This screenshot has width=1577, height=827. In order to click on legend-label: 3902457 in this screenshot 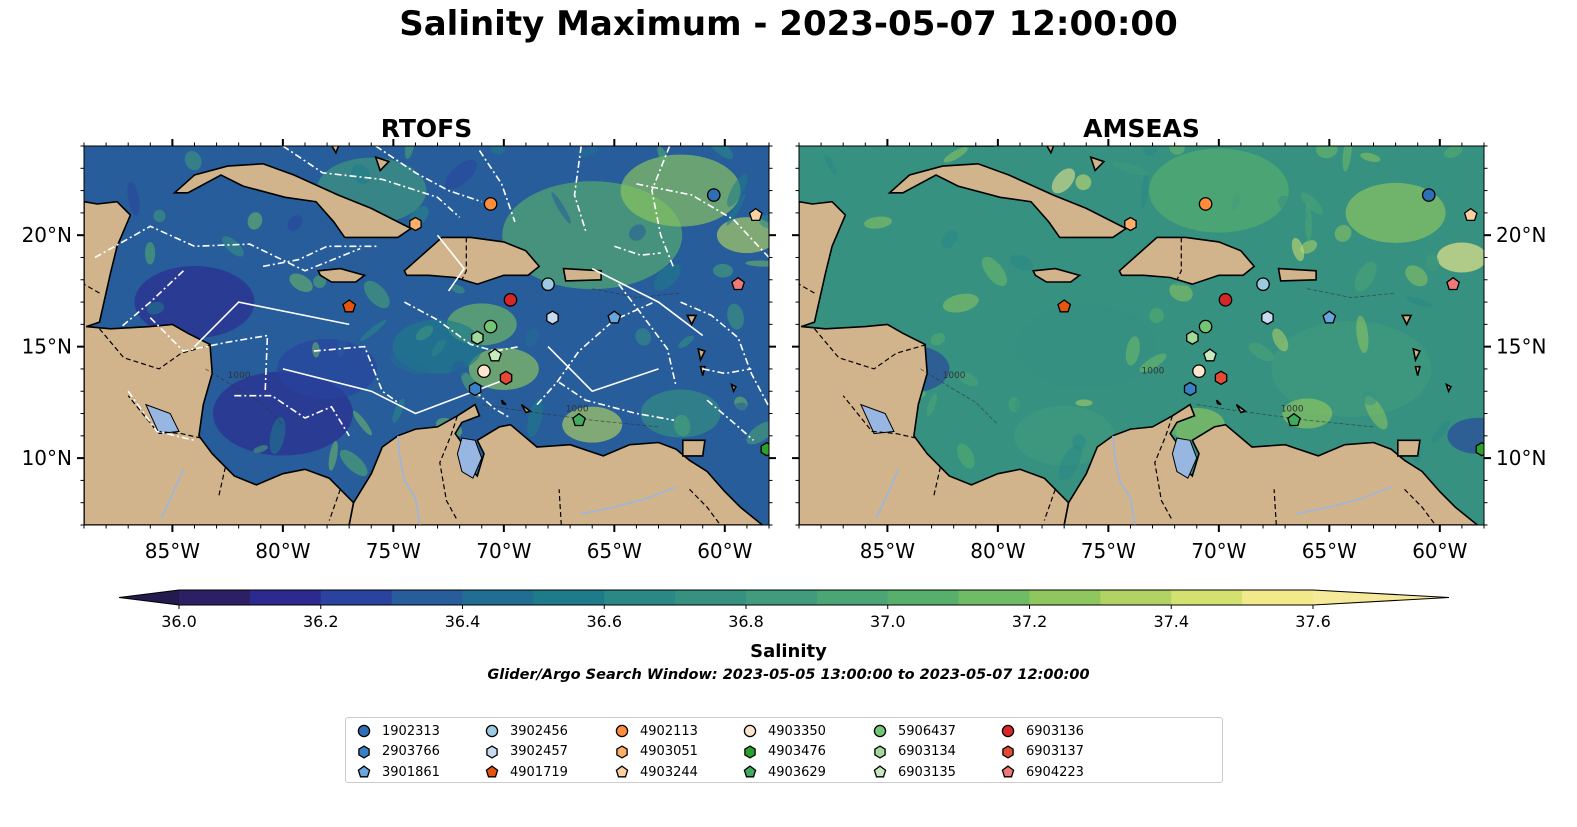, I will do `click(539, 751)`.